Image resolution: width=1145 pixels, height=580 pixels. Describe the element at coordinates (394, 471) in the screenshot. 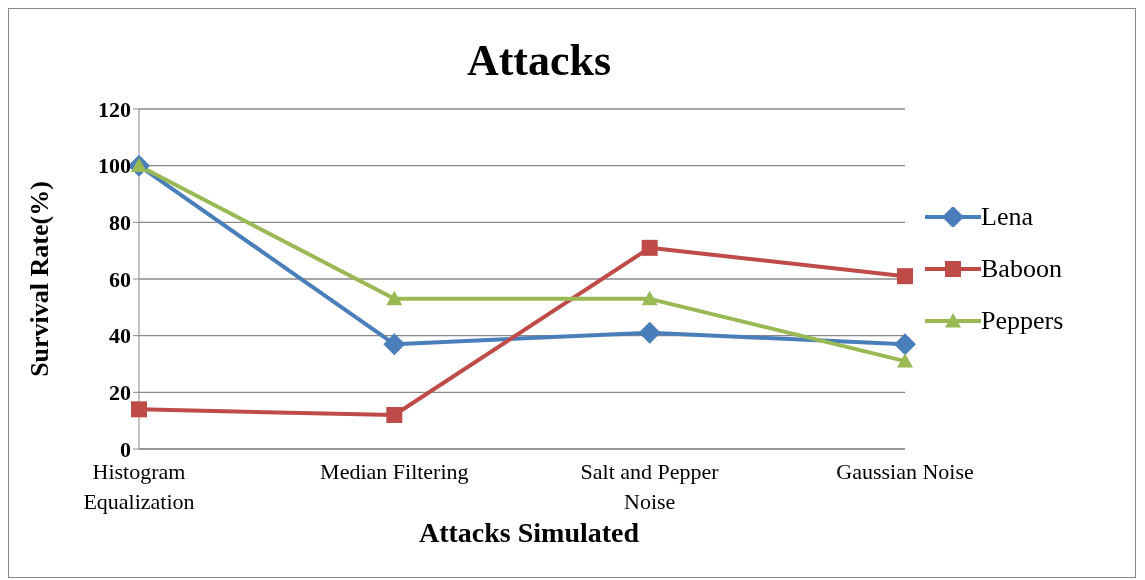

I see `x-tick-label: Median Filtering` at that location.